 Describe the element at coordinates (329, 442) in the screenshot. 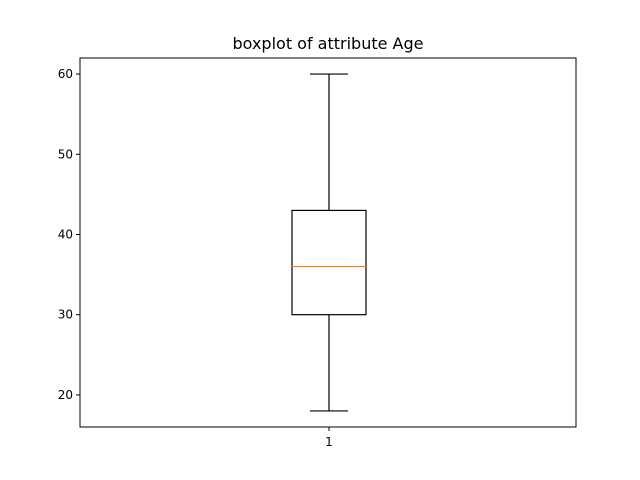

I see `x-tick-label: 1` at that location.